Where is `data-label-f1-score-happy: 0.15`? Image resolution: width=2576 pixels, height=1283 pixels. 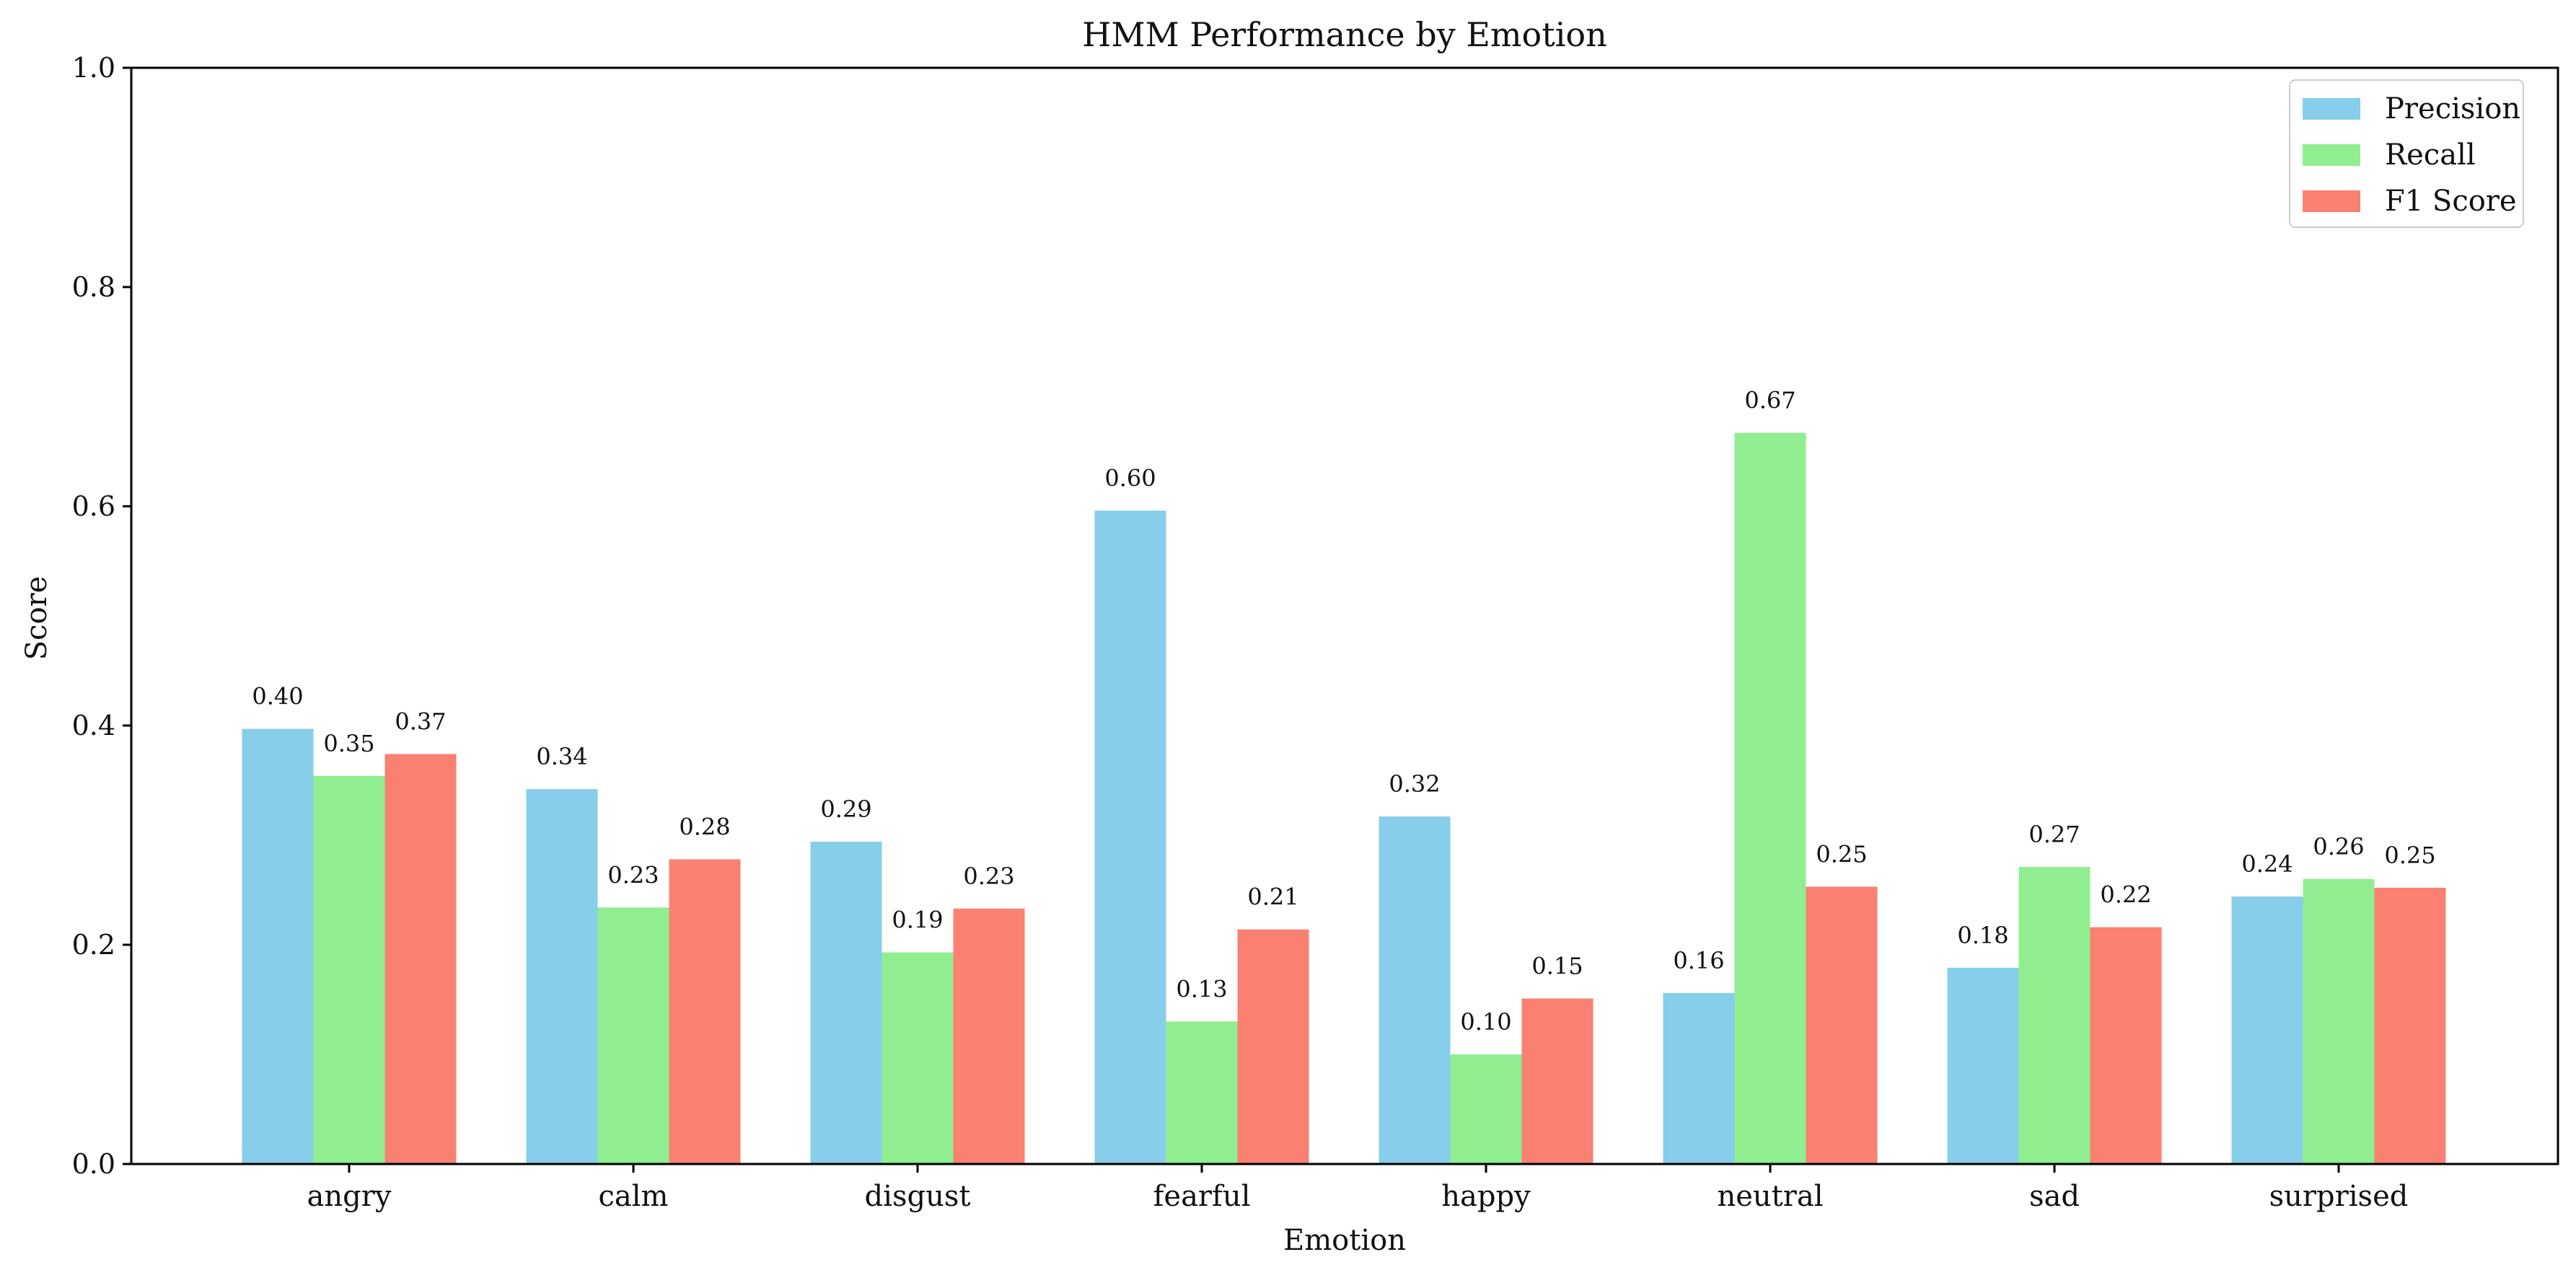 data-label-f1-score-happy: 0.15 is located at coordinates (1557, 966).